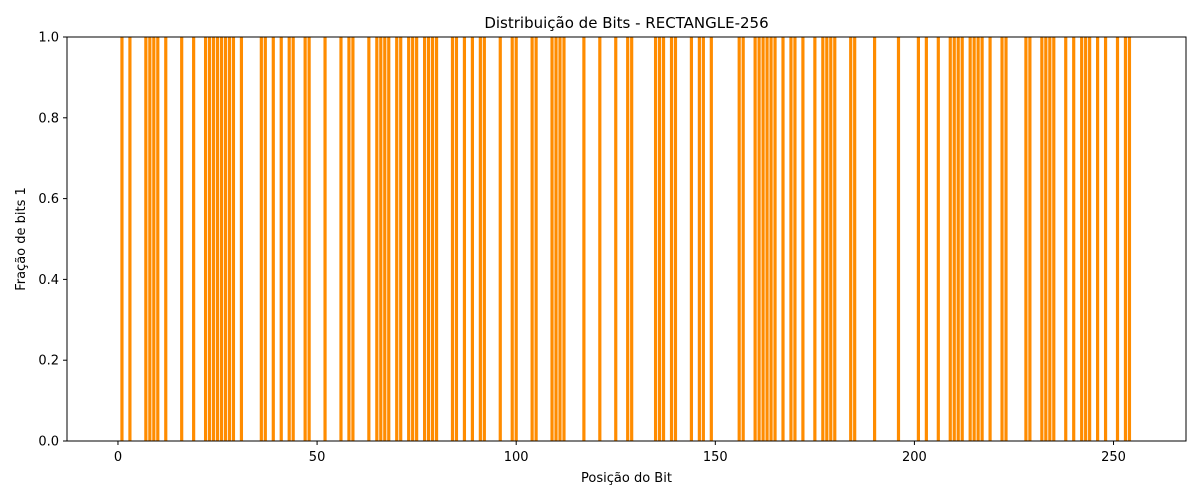 This screenshot has height=500, width=1200. I want to click on x-axis-label: Posição do Bit, so click(626, 478).